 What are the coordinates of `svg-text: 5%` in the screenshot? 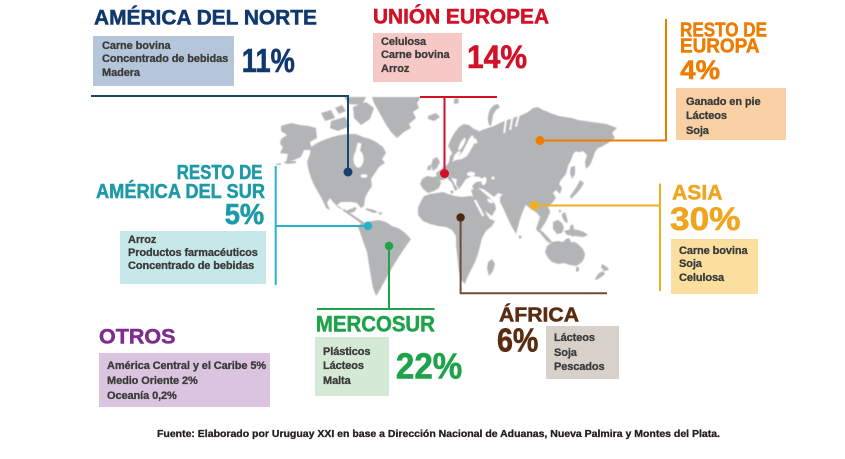 It's located at (245, 215).